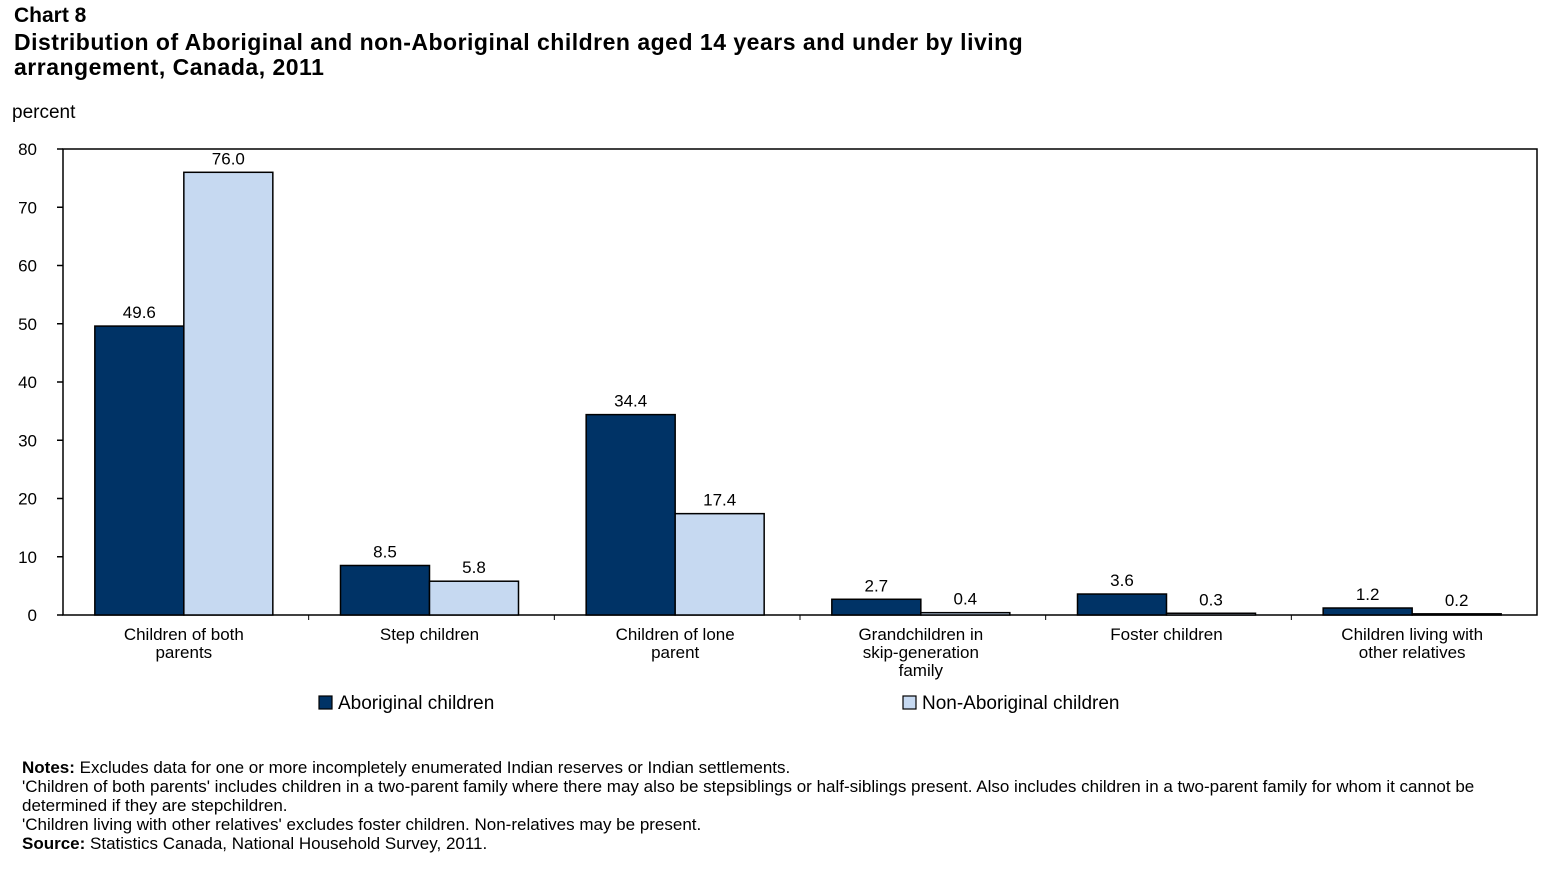 The height and width of the screenshot is (878, 1542). What do you see at coordinates (27, 207) in the screenshot?
I see `y-tick-label: 70` at bounding box center [27, 207].